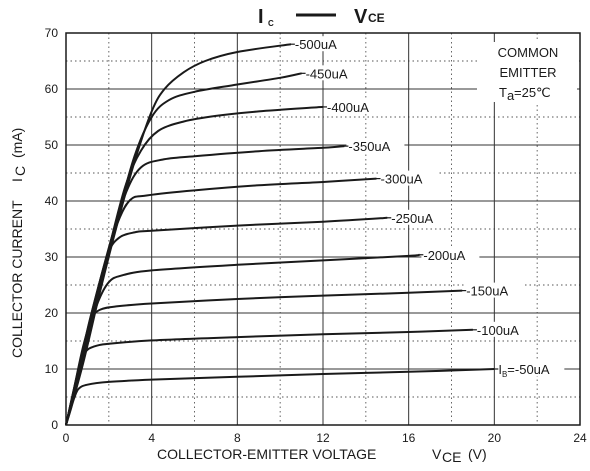 The width and height of the screenshot is (590, 471). I want to click on x-axis-symbol: V, so click(437, 454).